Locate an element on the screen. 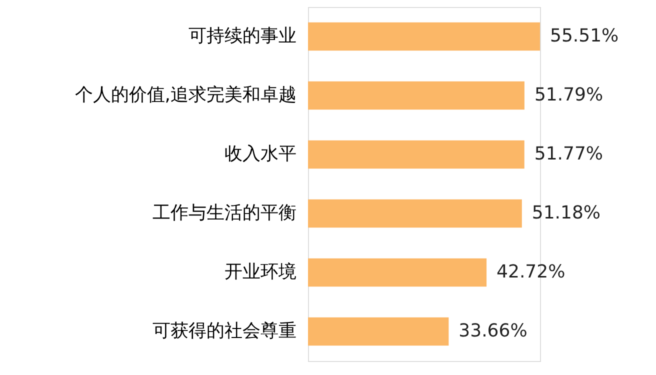  data-label: 51.77% is located at coordinates (569, 154).